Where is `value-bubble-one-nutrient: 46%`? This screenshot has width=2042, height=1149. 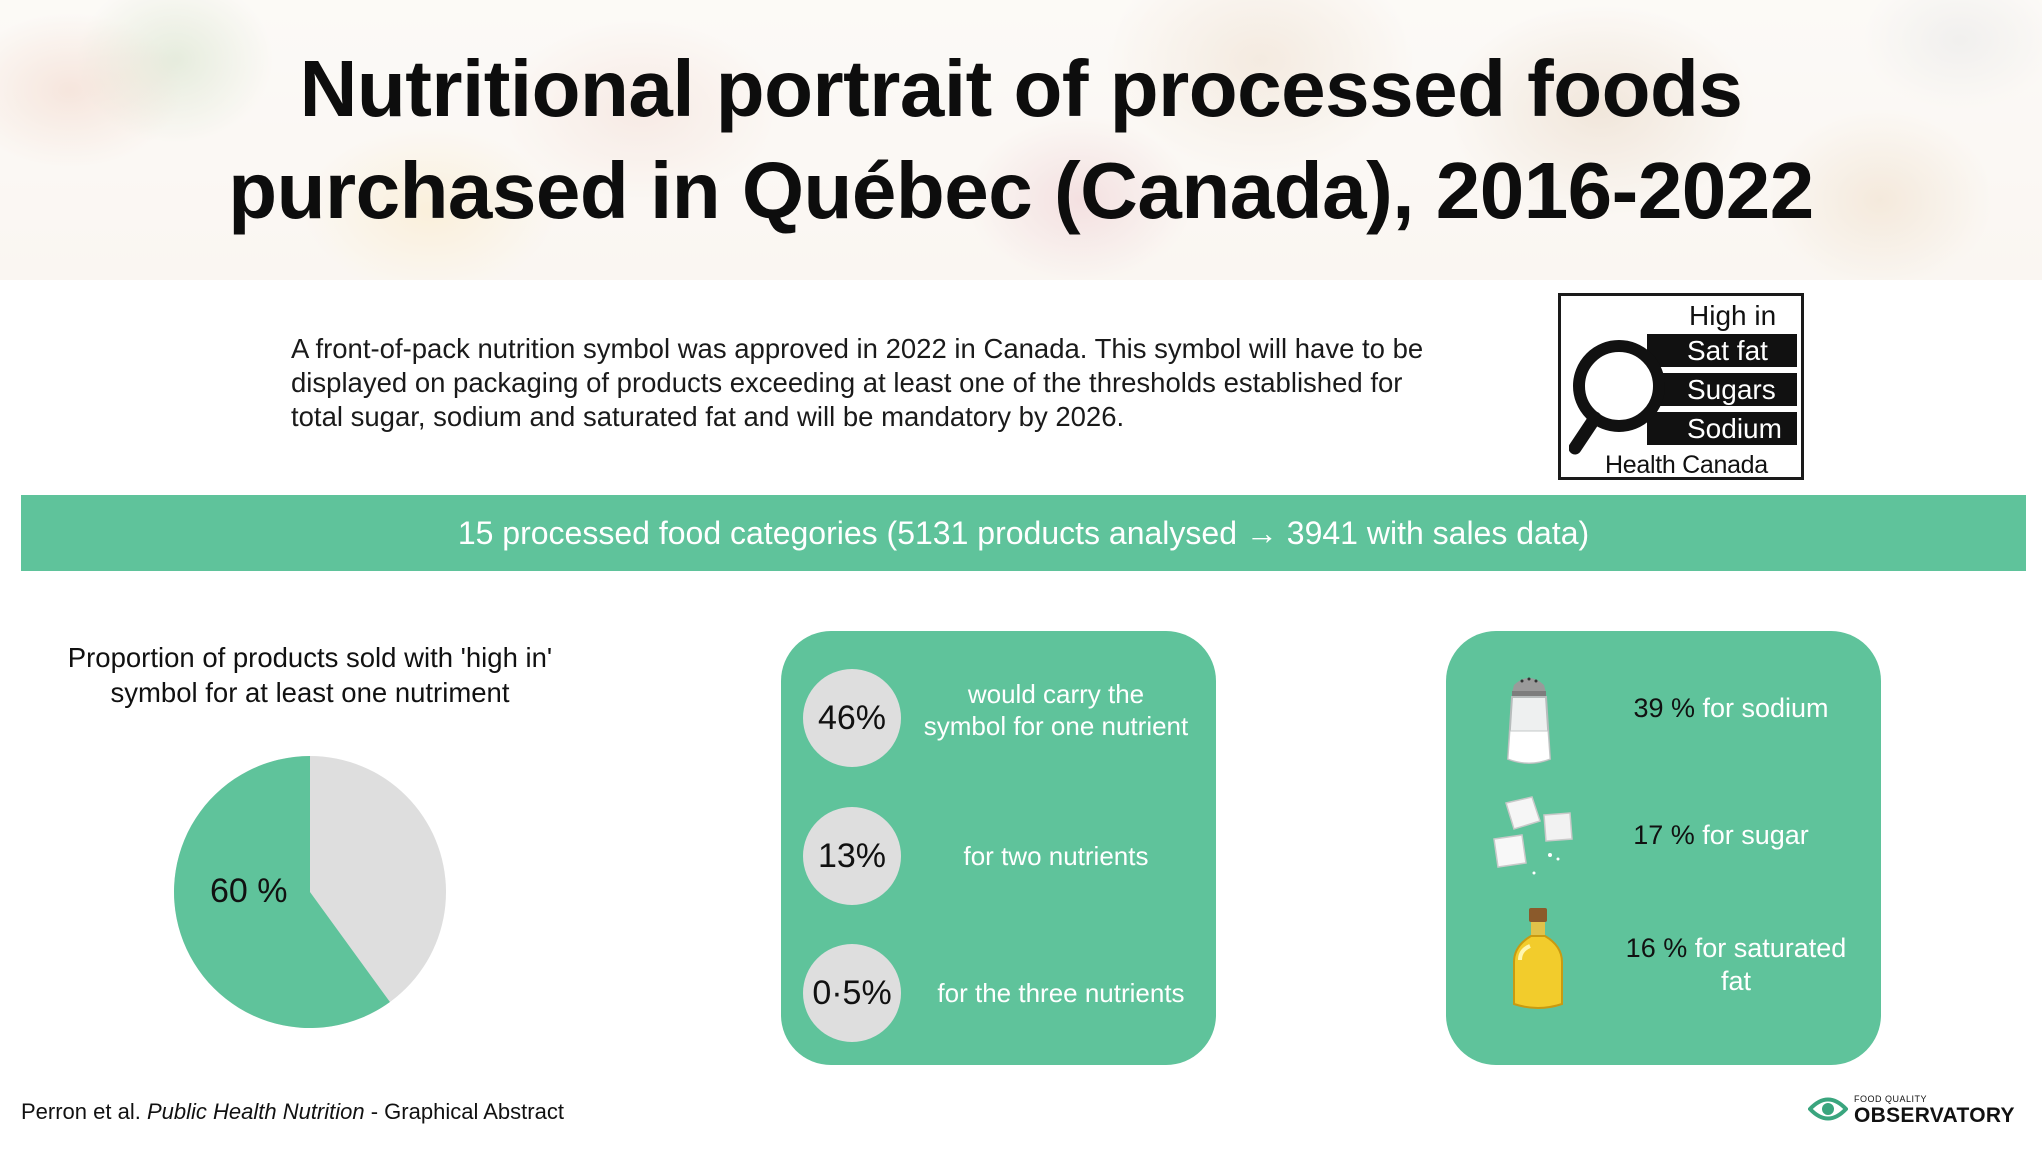
value-bubble-one-nutrient: 46% is located at coordinates (852, 718).